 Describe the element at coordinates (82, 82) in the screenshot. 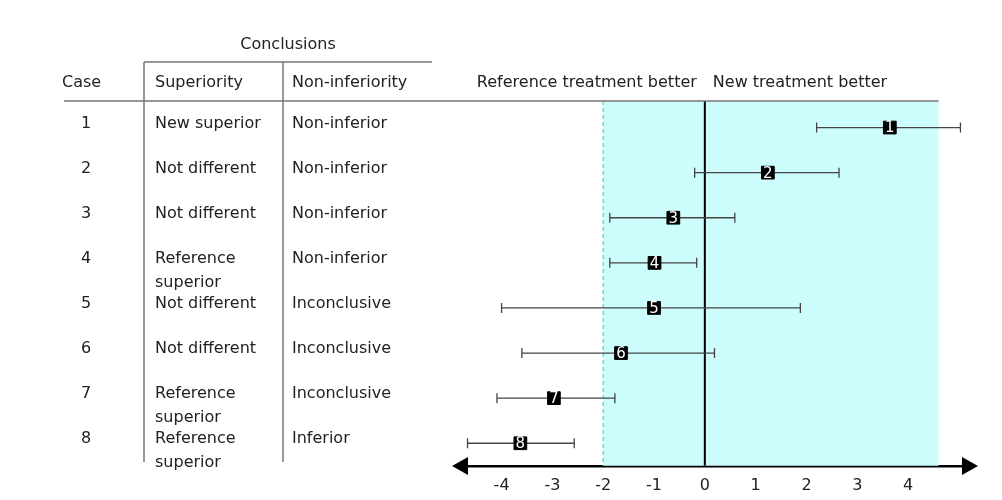

I see `text: Case` at that location.